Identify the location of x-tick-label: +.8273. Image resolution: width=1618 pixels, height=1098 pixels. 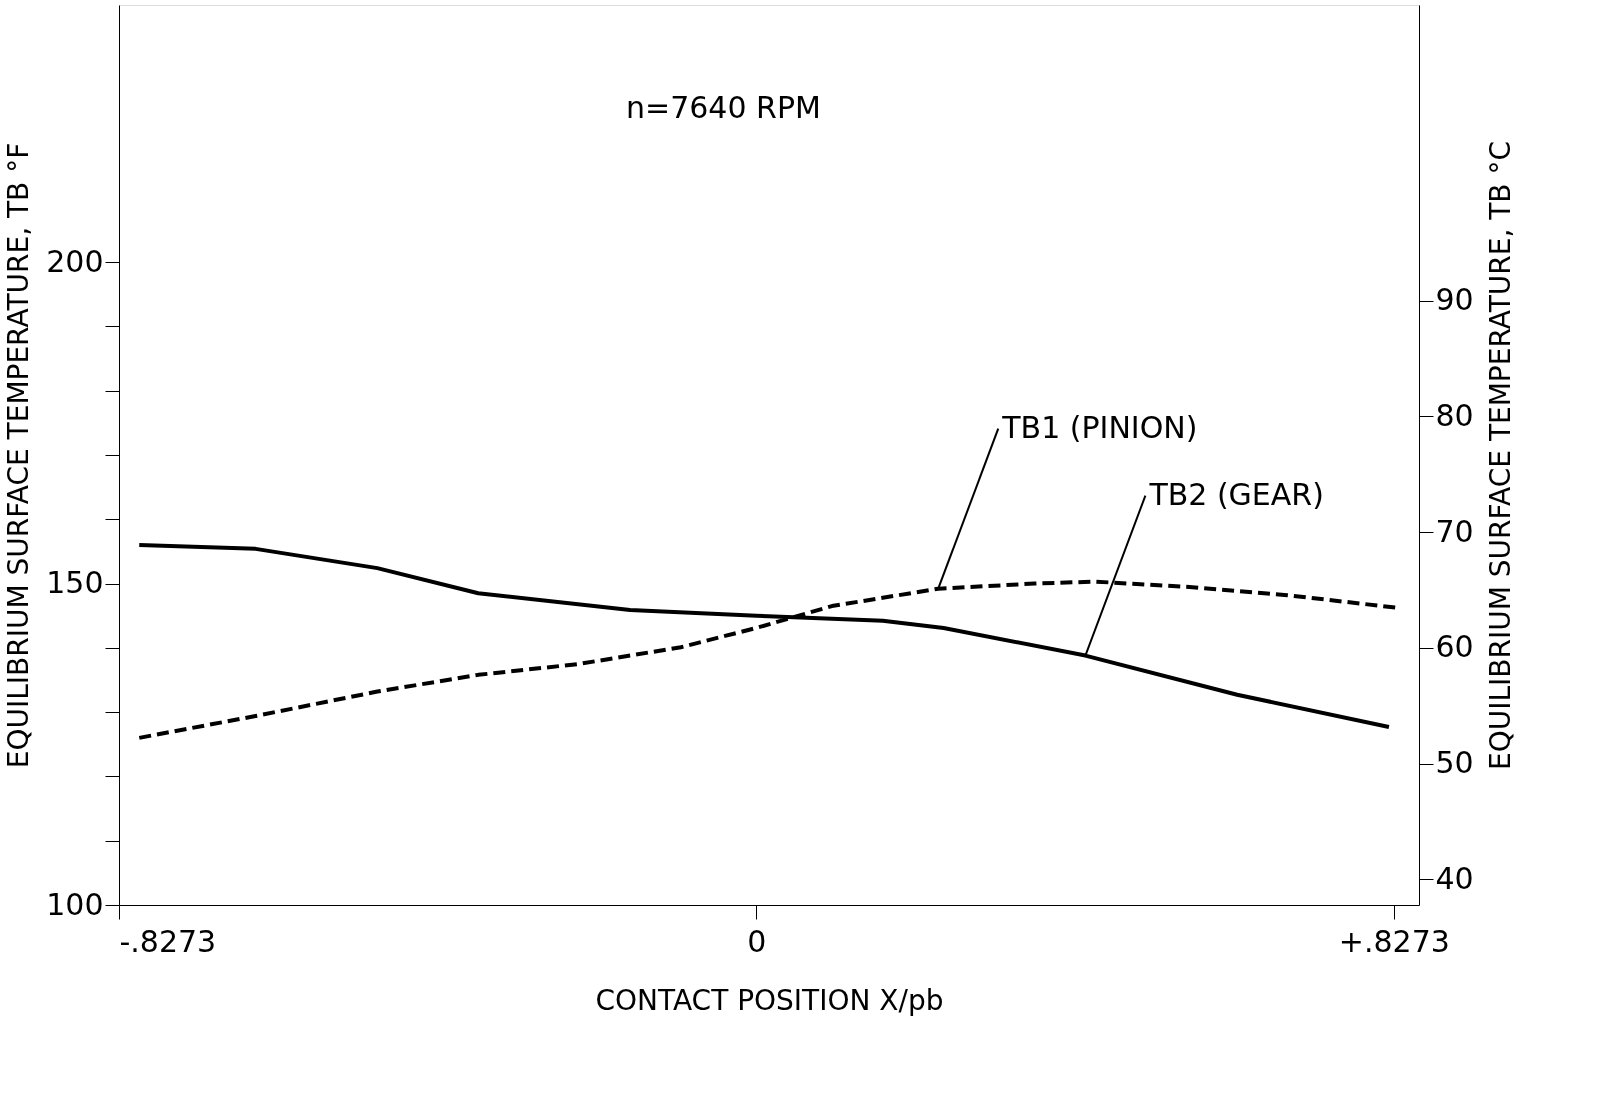
(1394, 941).